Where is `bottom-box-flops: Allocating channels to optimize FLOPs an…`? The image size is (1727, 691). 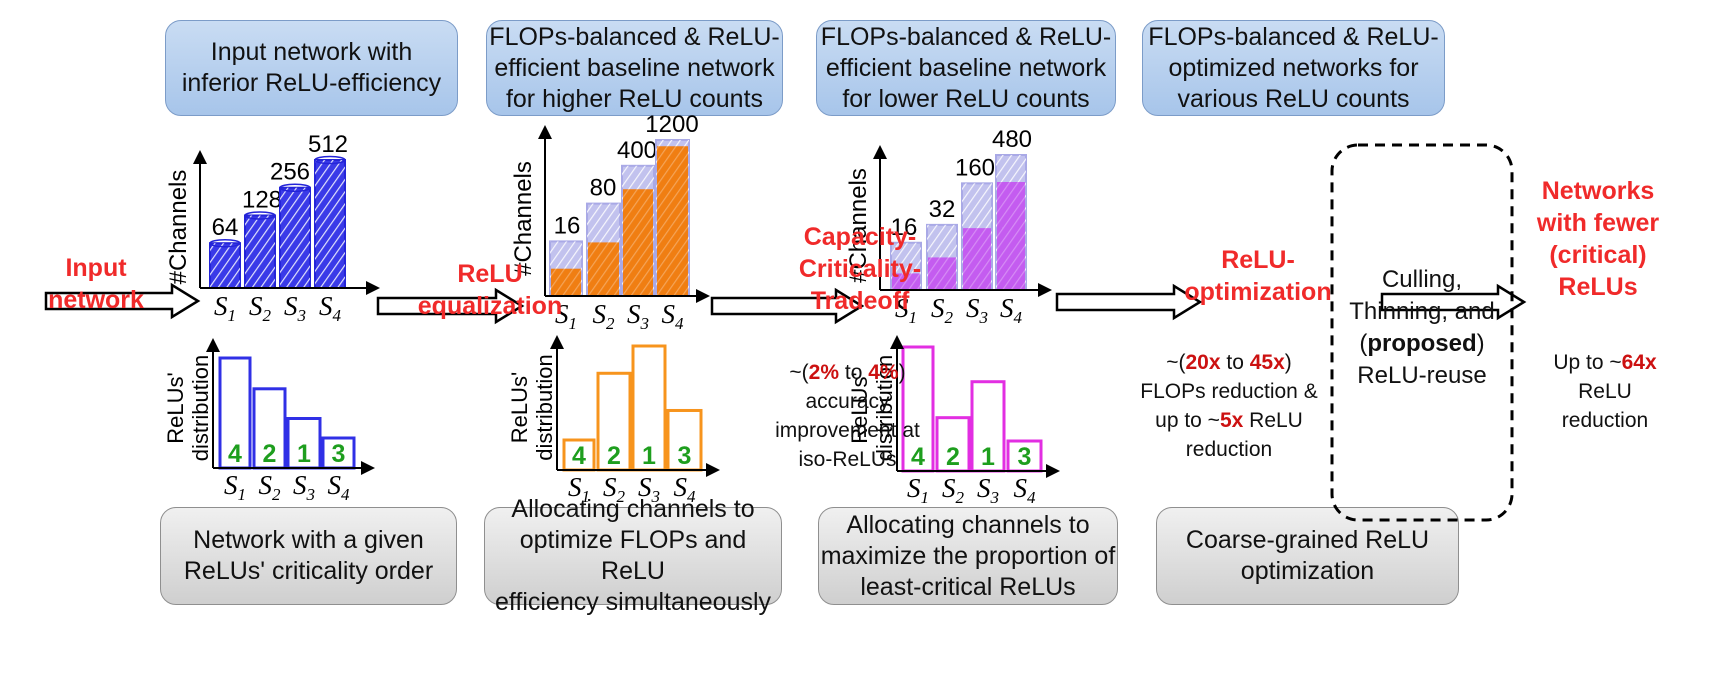 bottom-box-flops: Allocating channels to optimize FLOPs an… is located at coordinates (633, 555).